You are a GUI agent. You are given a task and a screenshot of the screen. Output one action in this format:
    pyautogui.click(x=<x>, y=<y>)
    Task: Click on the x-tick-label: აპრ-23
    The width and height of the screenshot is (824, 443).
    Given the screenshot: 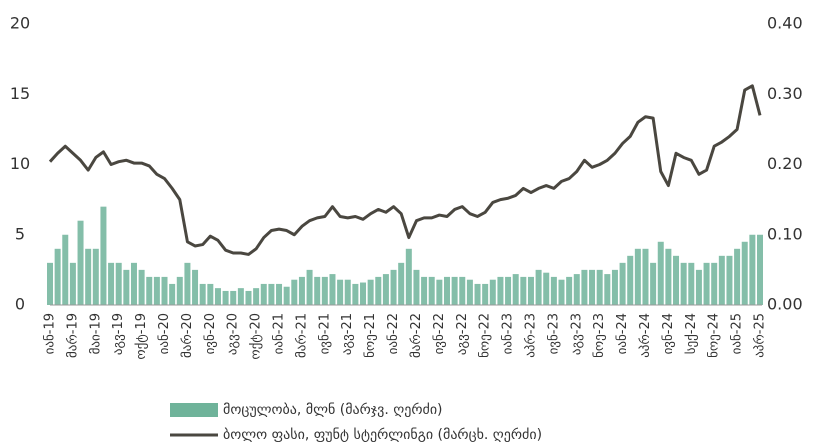 What is the action you would take?
    pyautogui.click(x=530, y=335)
    